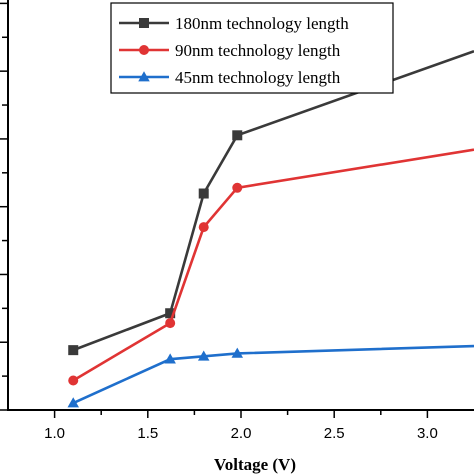 The width and height of the screenshot is (474, 474). What do you see at coordinates (273, 374) in the screenshot?
I see `series-line` at bounding box center [273, 374].